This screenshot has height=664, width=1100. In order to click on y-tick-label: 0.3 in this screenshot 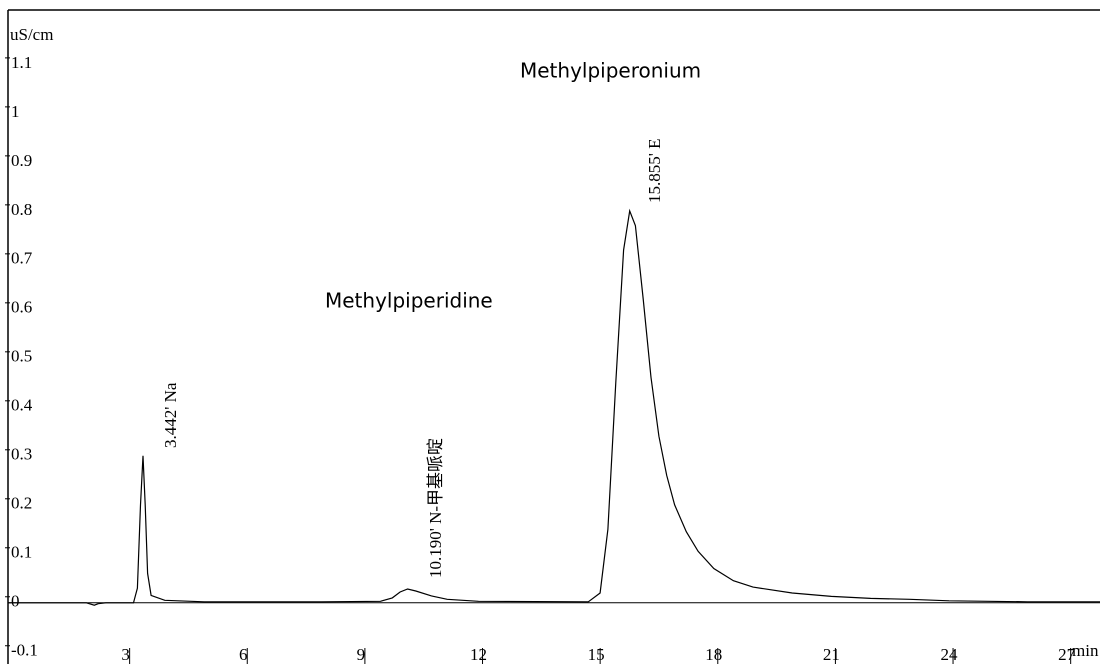, I will do `click(21, 454)`.